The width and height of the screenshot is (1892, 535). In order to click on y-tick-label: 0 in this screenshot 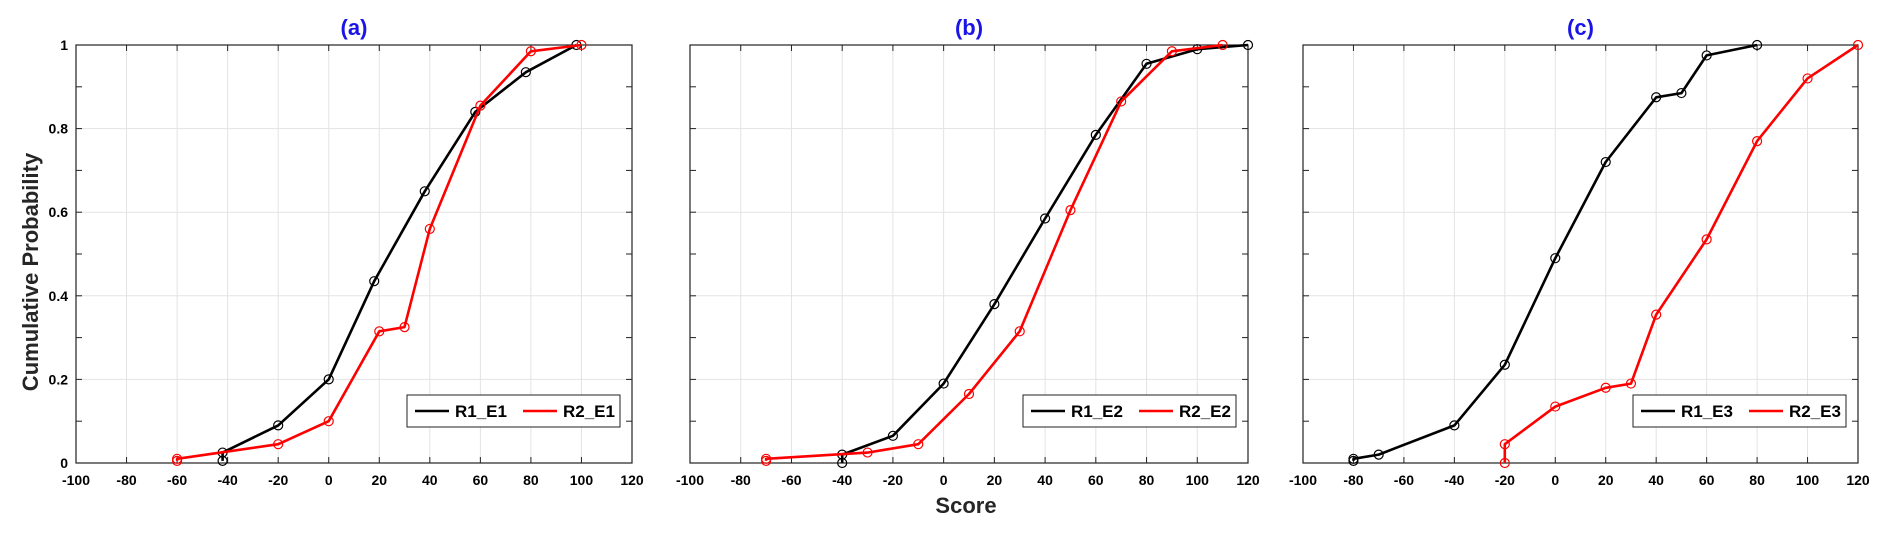, I will do `click(64, 463)`.